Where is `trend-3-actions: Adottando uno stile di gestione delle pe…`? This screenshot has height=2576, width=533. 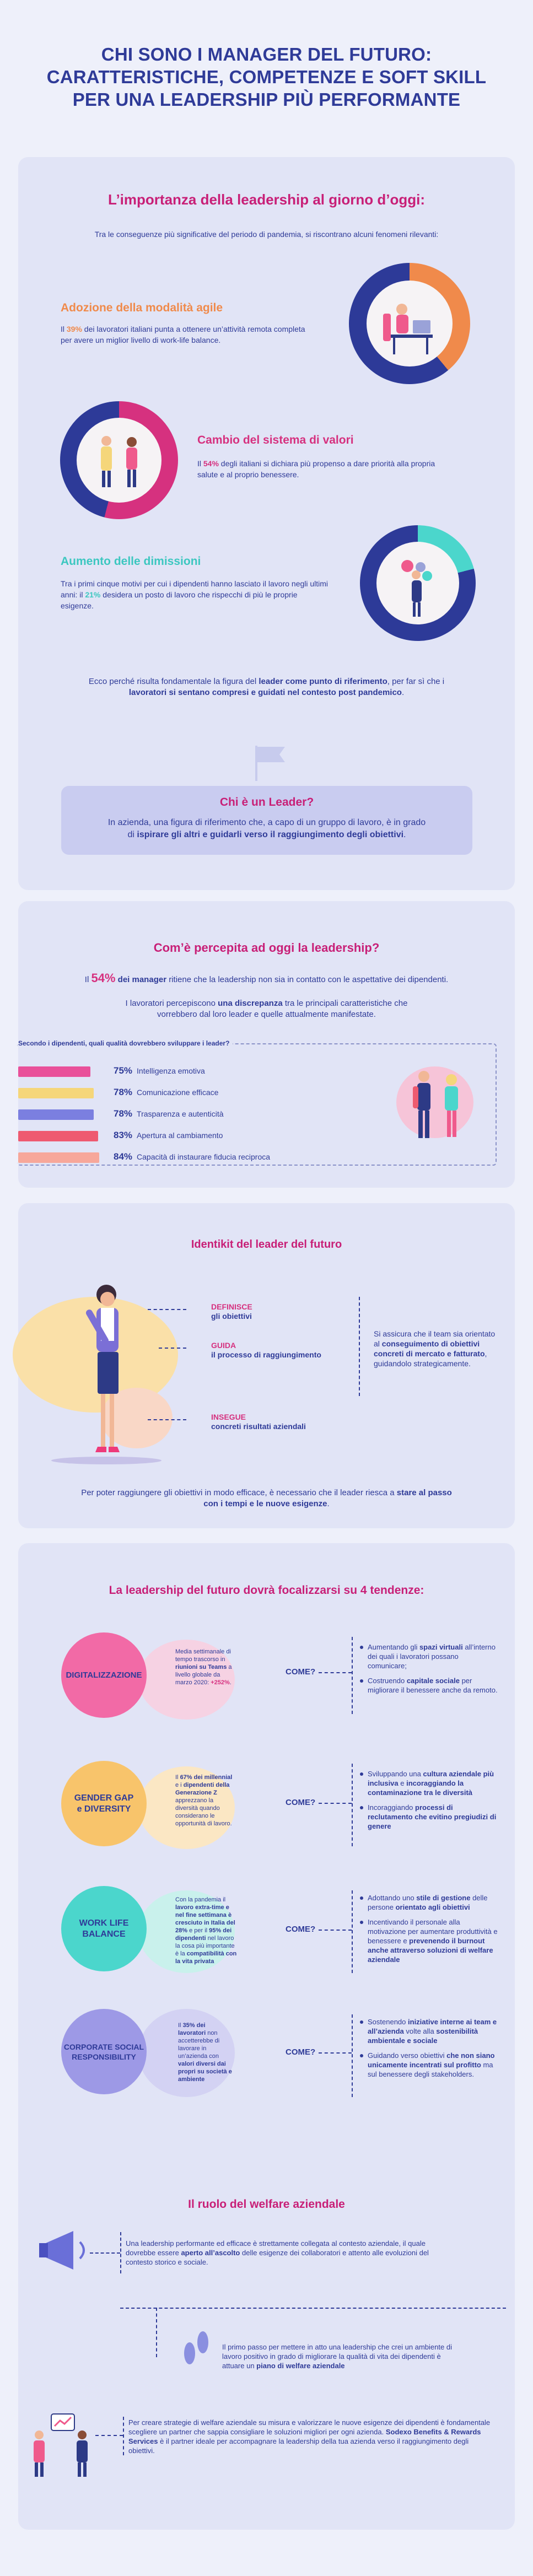
trend-3-actions: Adottando uno stile di gestione delle pe… is located at coordinates (429, 1932).